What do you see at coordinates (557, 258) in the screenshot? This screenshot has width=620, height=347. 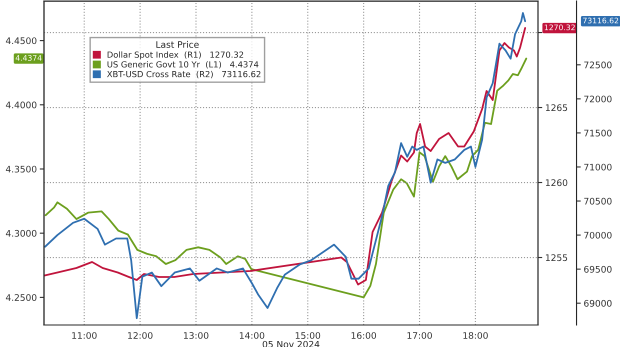 I see `y2-tick-label: 1255` at bounding box center [557, 258].